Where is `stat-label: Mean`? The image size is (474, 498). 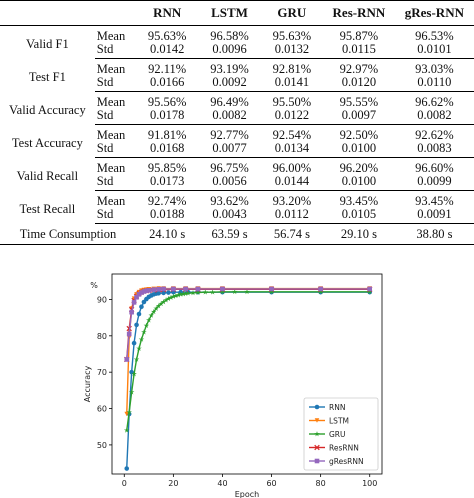
stat-label: Mean is located at coordinates (111, 168).